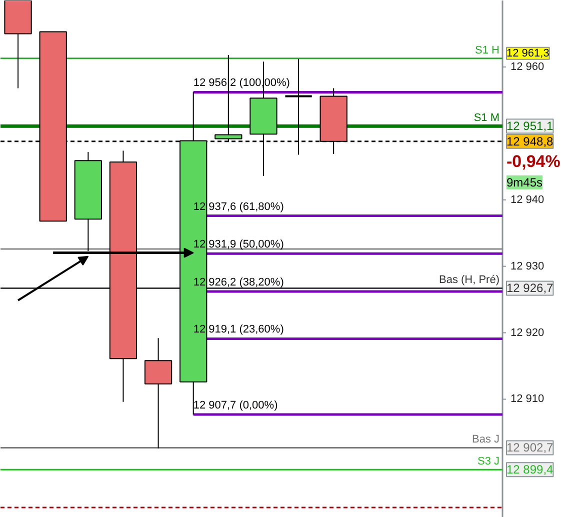 This screenshot has width=561, height=517. I want to click on ref-line-label: S3 J, so click(488, 462).